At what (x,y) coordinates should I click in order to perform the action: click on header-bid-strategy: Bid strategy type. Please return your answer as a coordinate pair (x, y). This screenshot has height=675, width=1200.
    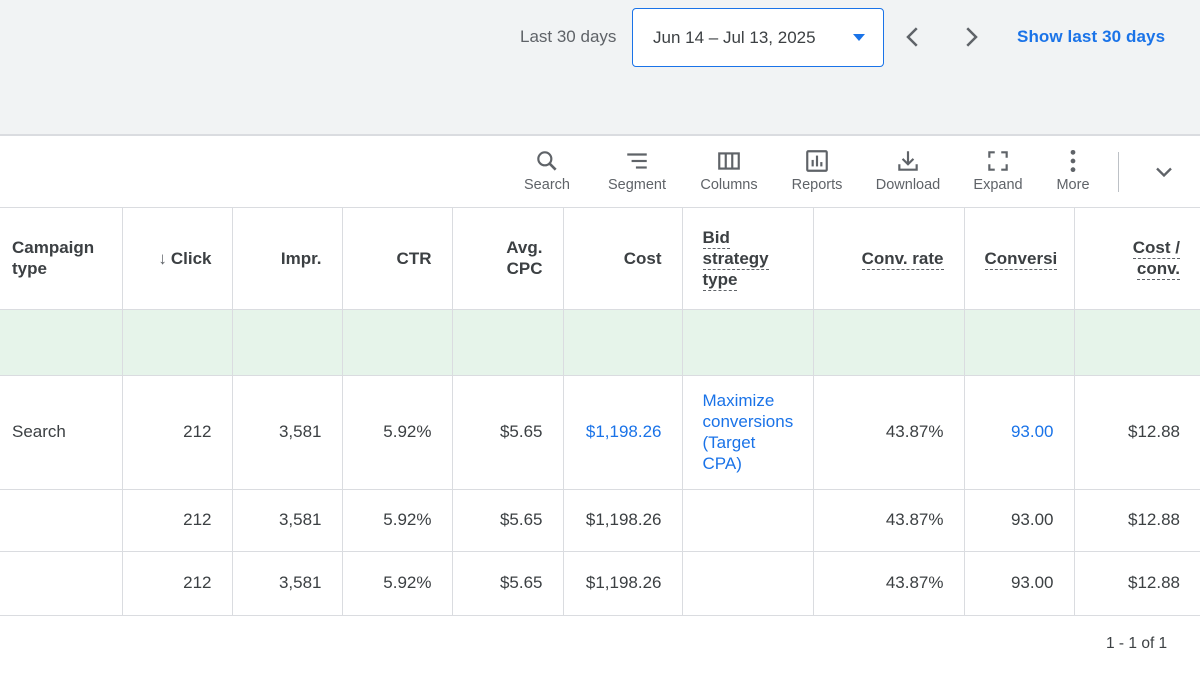
    Looking at the image, I should click on (748, 259).